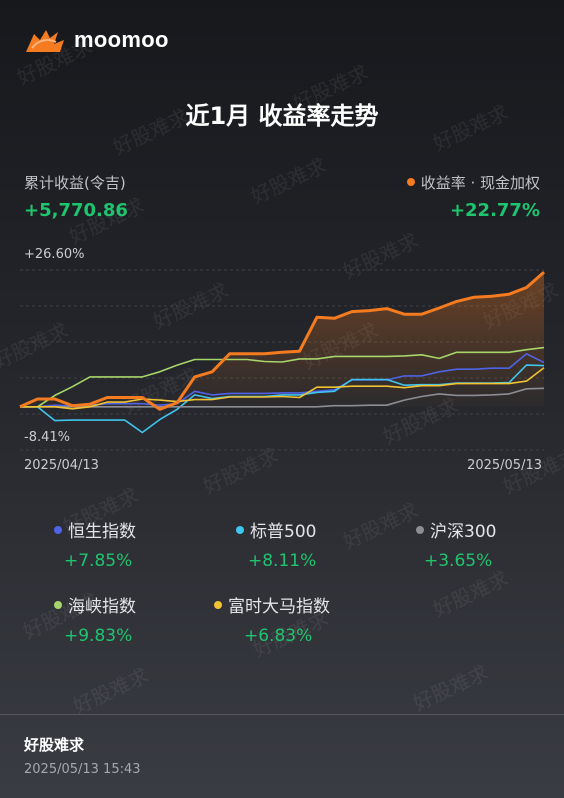 Image resolution: width=564 pixels, height=798 pixels. I want to click on legend-value-klci: +6.83%, so click(278, 636).